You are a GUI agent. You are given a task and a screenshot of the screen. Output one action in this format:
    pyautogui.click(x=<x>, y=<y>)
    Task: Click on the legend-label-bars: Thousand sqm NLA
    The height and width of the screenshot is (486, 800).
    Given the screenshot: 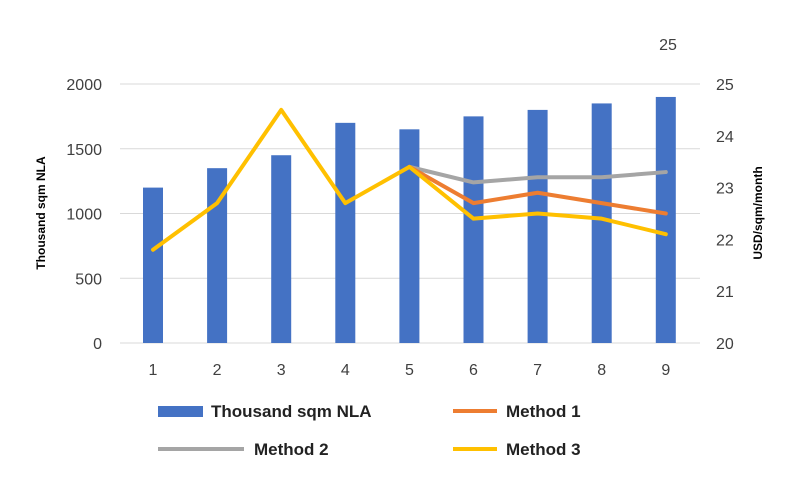 What is the action you would take?
    pyautogui.click(x=291, y=411)
    